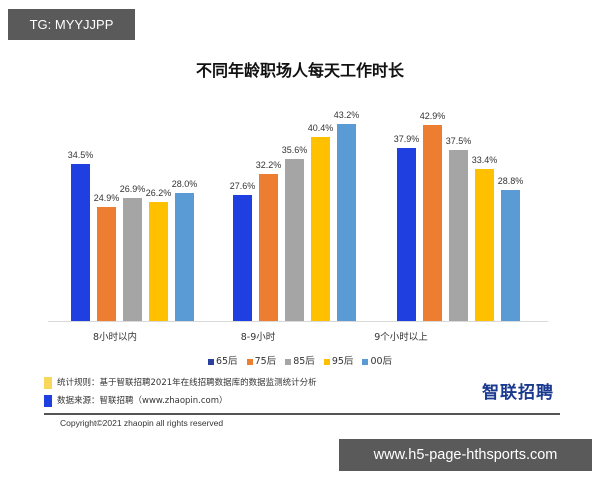 The width and height of the screenshot is (600, 480). I want to click on stat-rule-note: 统计规则：基于智联招聘2021年在线招聘数据库的数据监测统计分析, so click(180, 383).